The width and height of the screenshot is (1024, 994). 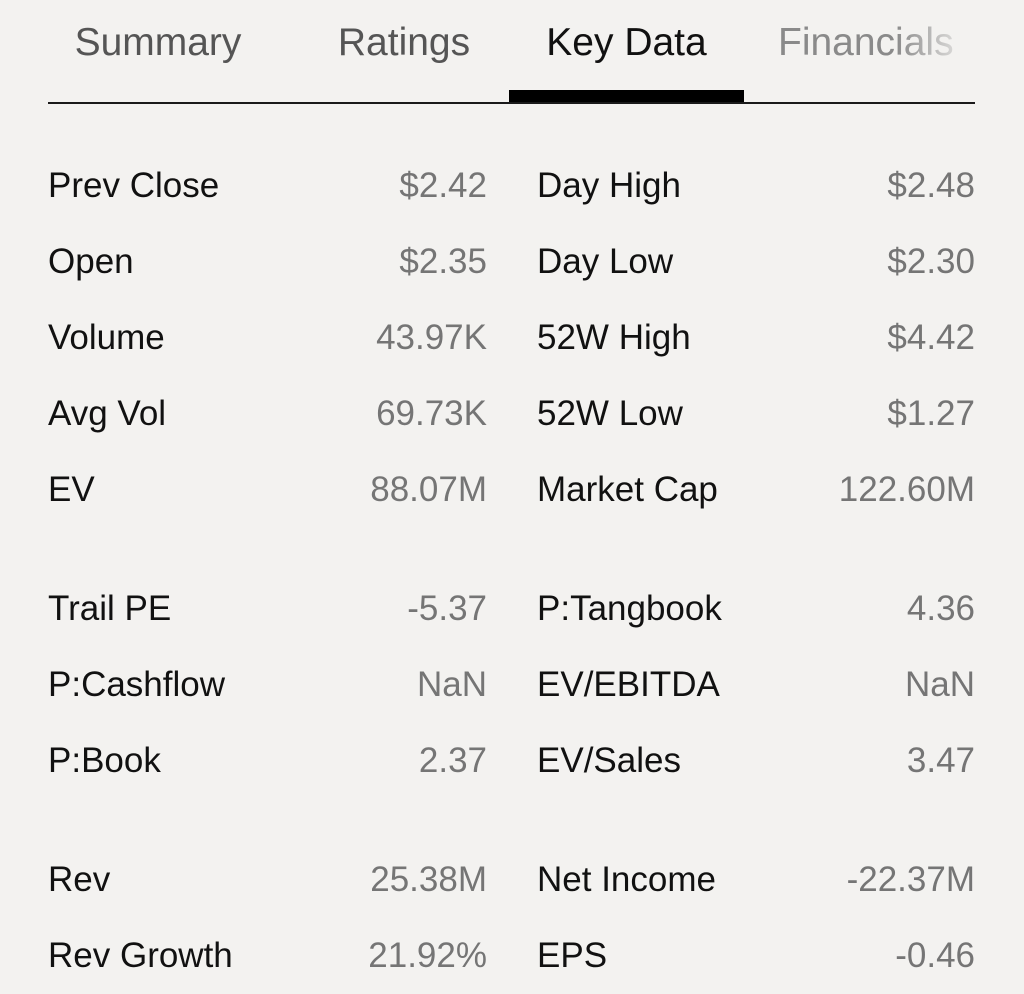 What do you see at coordinates (605, 261) in the screenshot?
I see `metric-label: Day Low` at bounding box center [605, 261].